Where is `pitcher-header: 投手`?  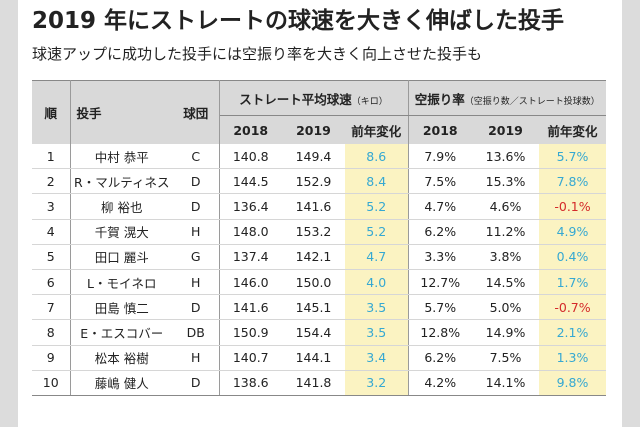
pitcher-header: 投手 is located at coordinates (121, 112).